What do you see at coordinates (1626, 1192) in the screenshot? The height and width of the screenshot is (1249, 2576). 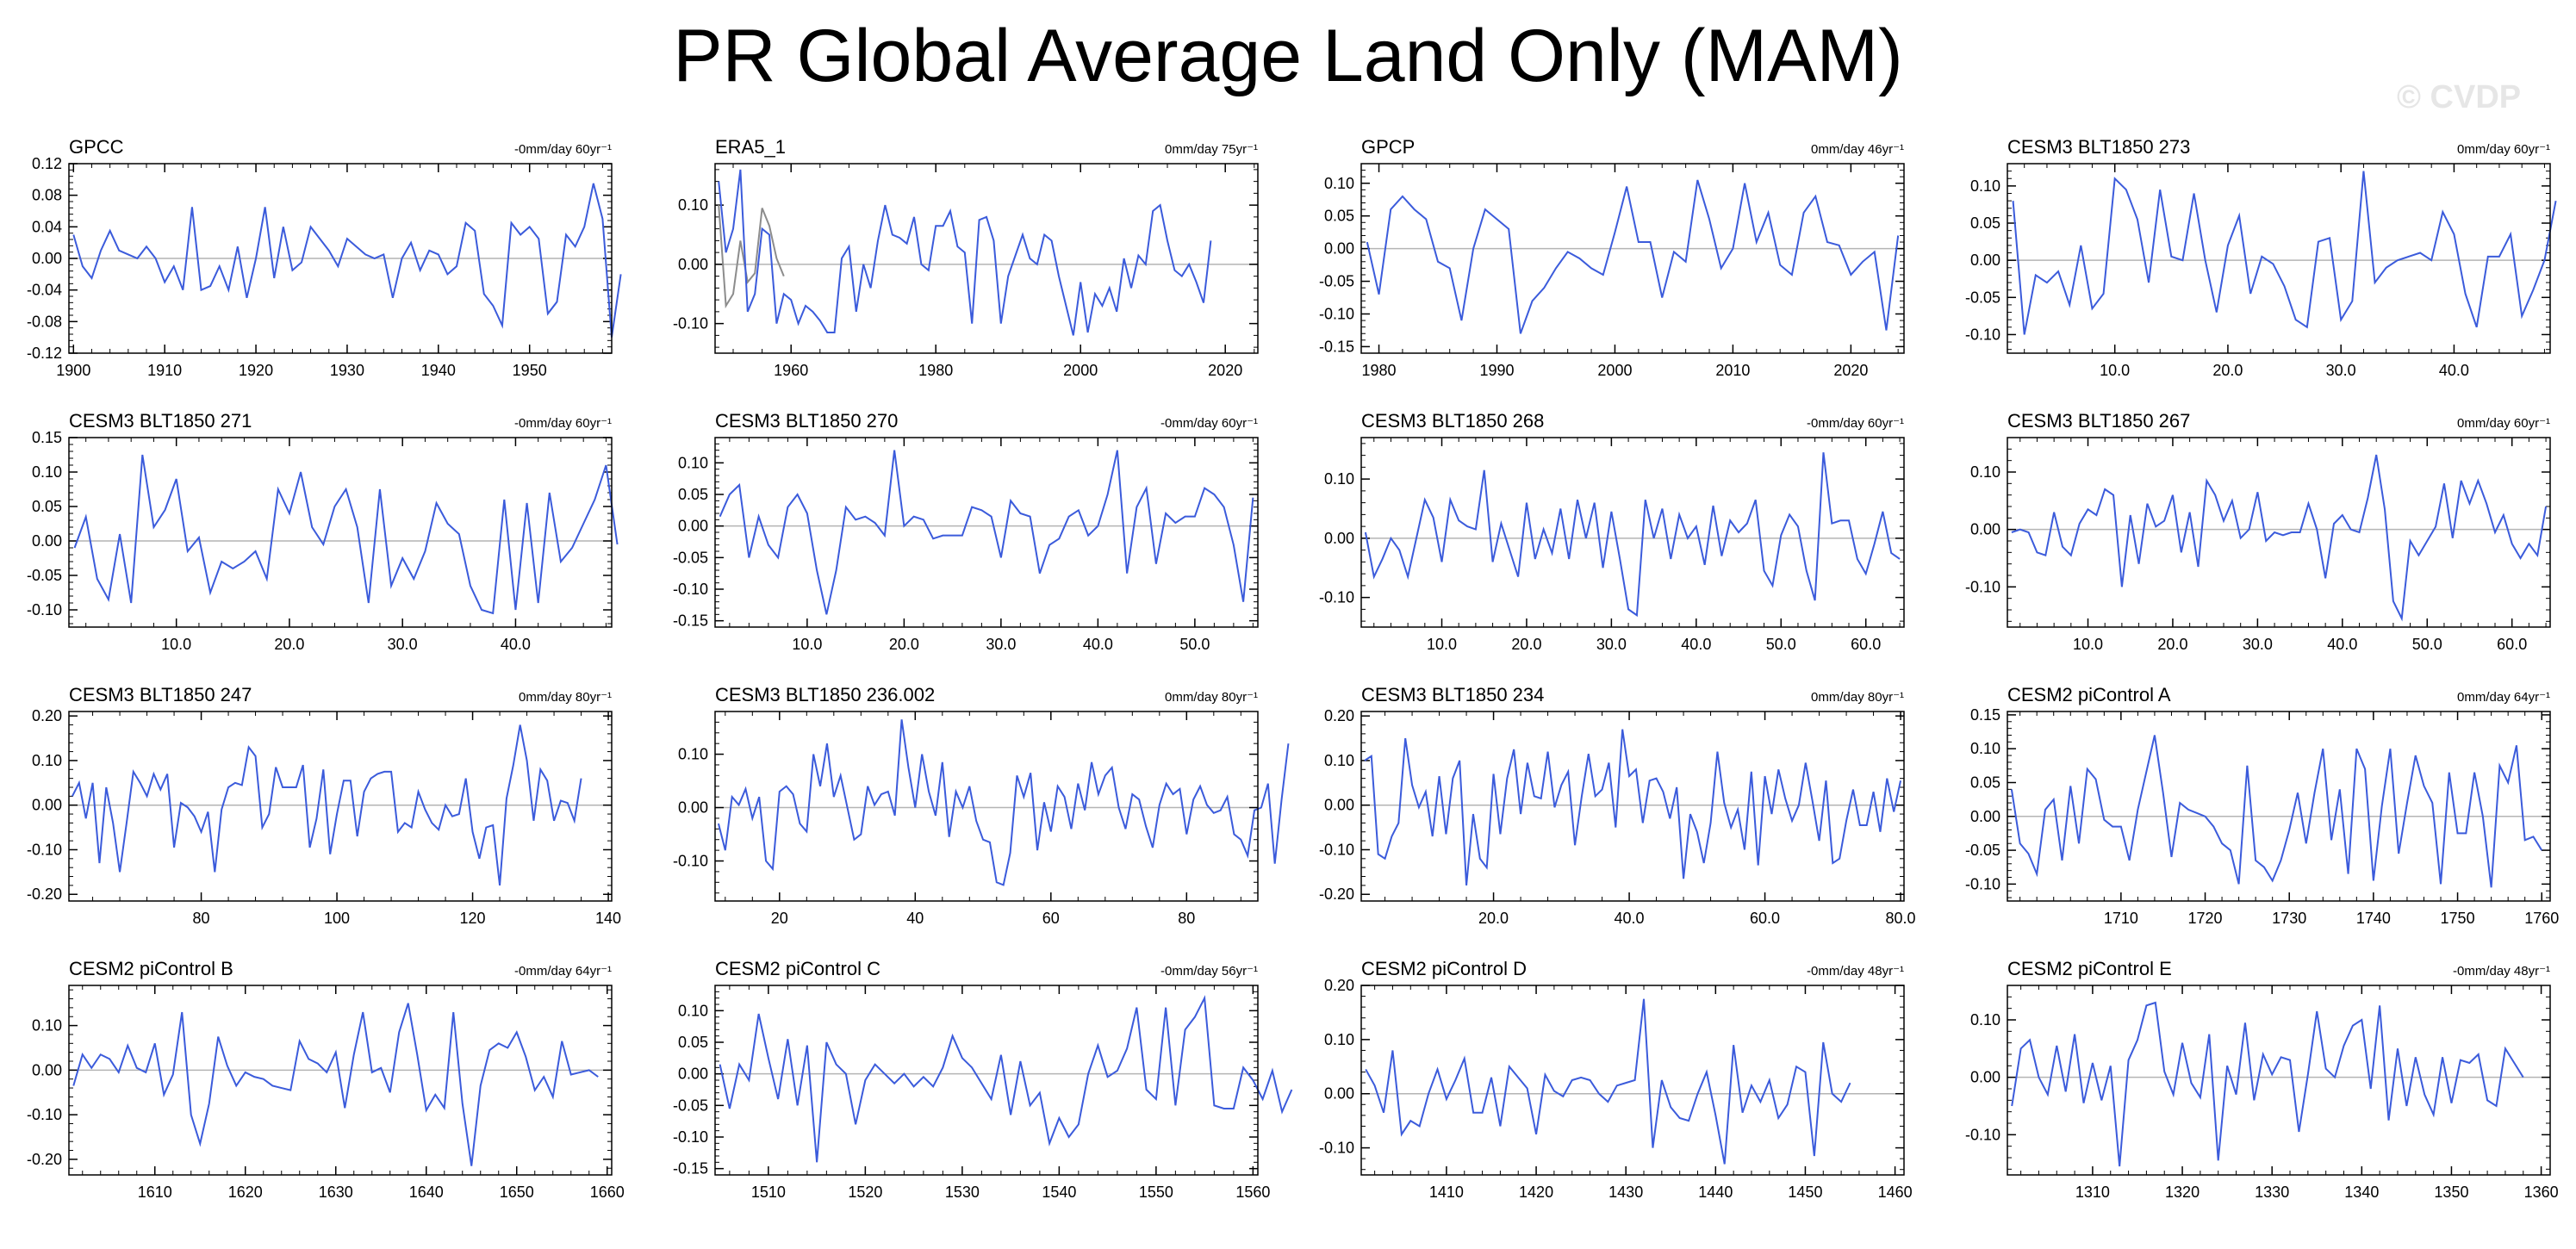 I see `x-tick-label: 1430` at bounding box center [1626, 1192].